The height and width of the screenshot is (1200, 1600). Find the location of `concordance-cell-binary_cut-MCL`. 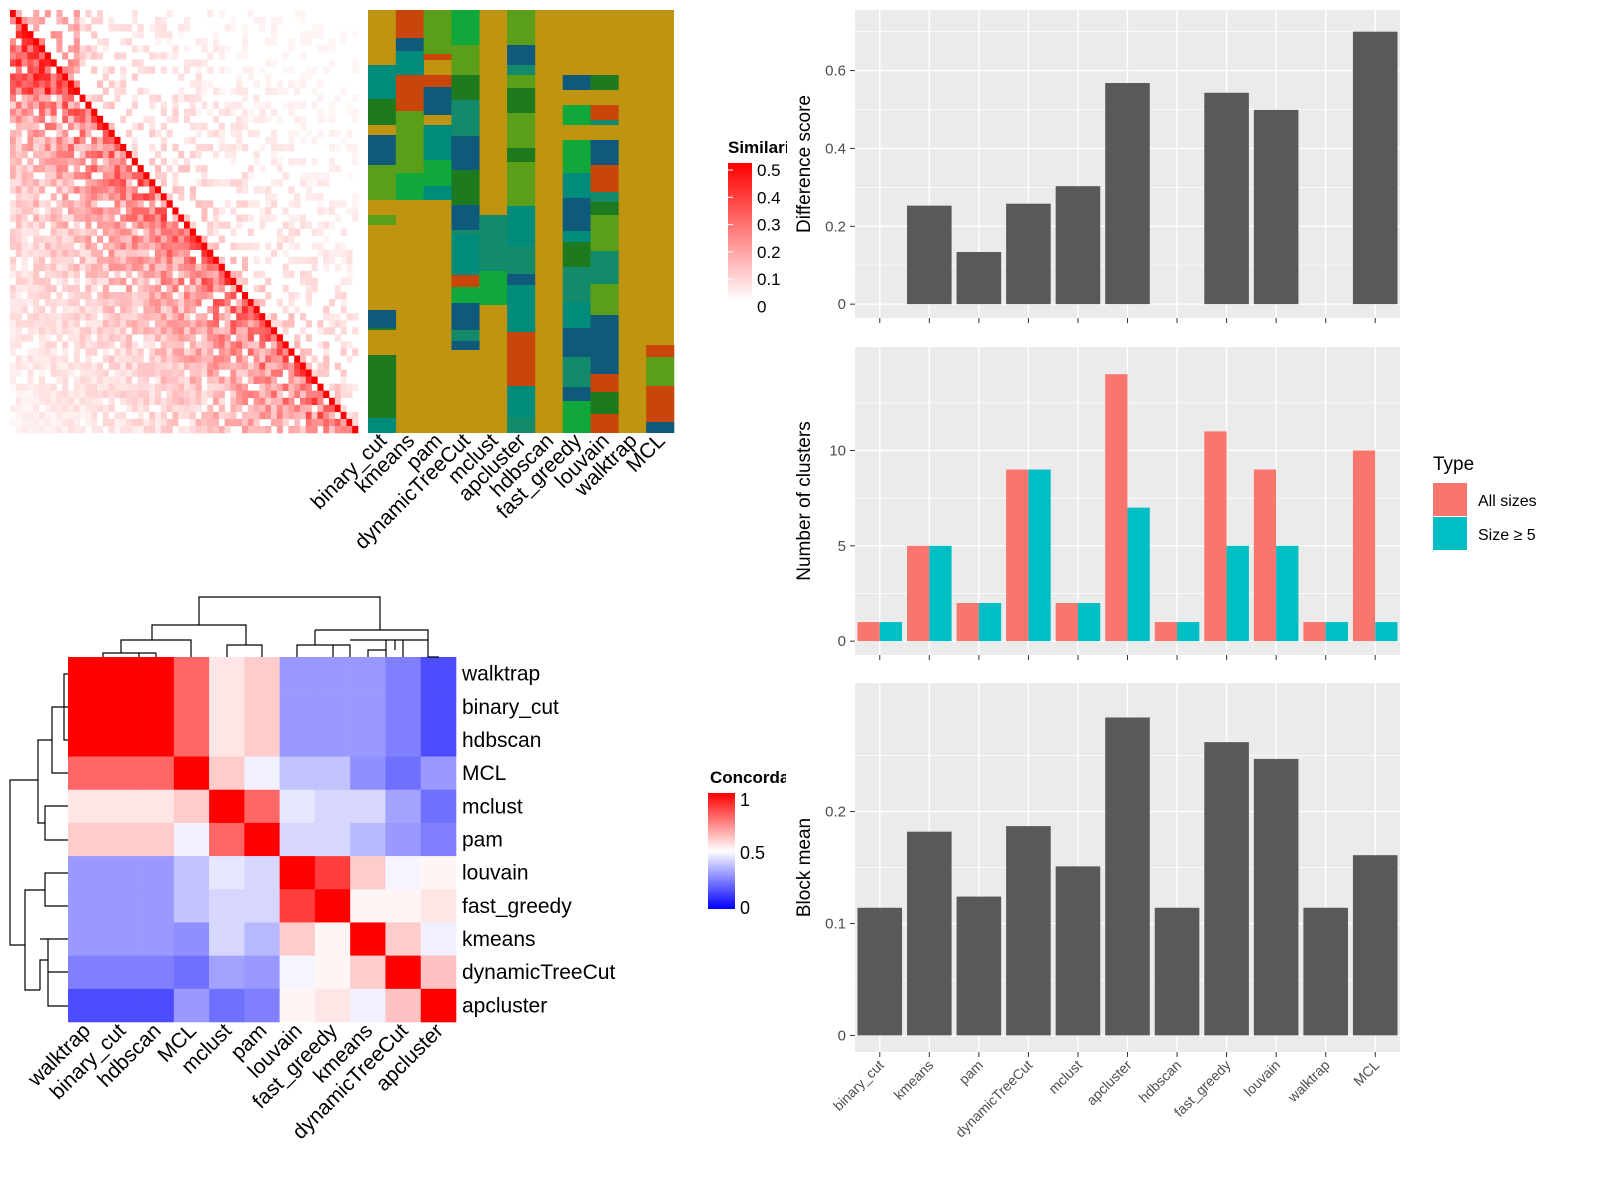

concordance-cell-binary_cut-MCL is located at coordinates (191, 707).